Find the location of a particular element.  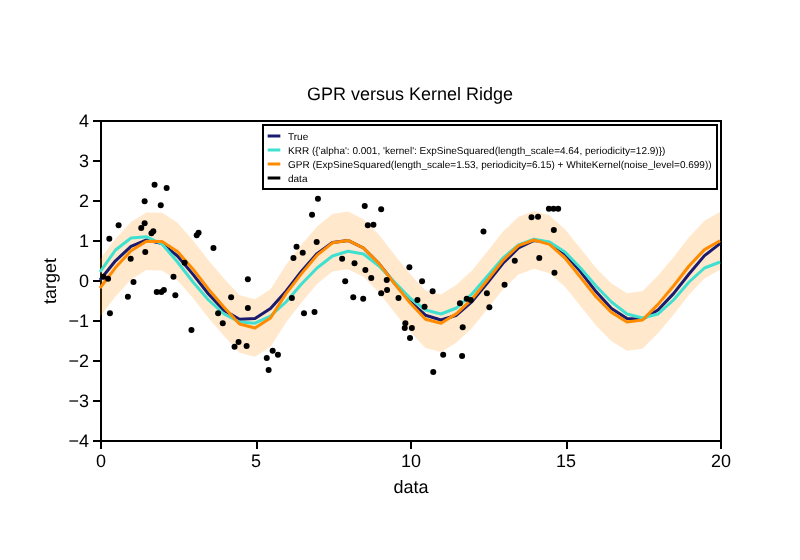

x-tick-label: 20 is located at coordinates (721, 461).